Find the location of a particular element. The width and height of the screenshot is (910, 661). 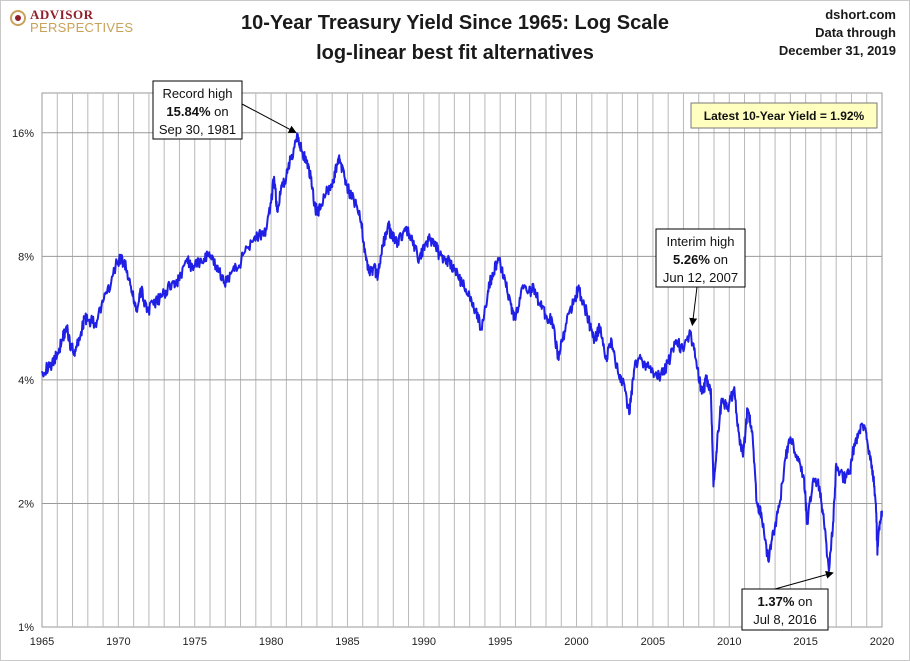

y-tick-label: 4% is located at coordinates (26, 381).